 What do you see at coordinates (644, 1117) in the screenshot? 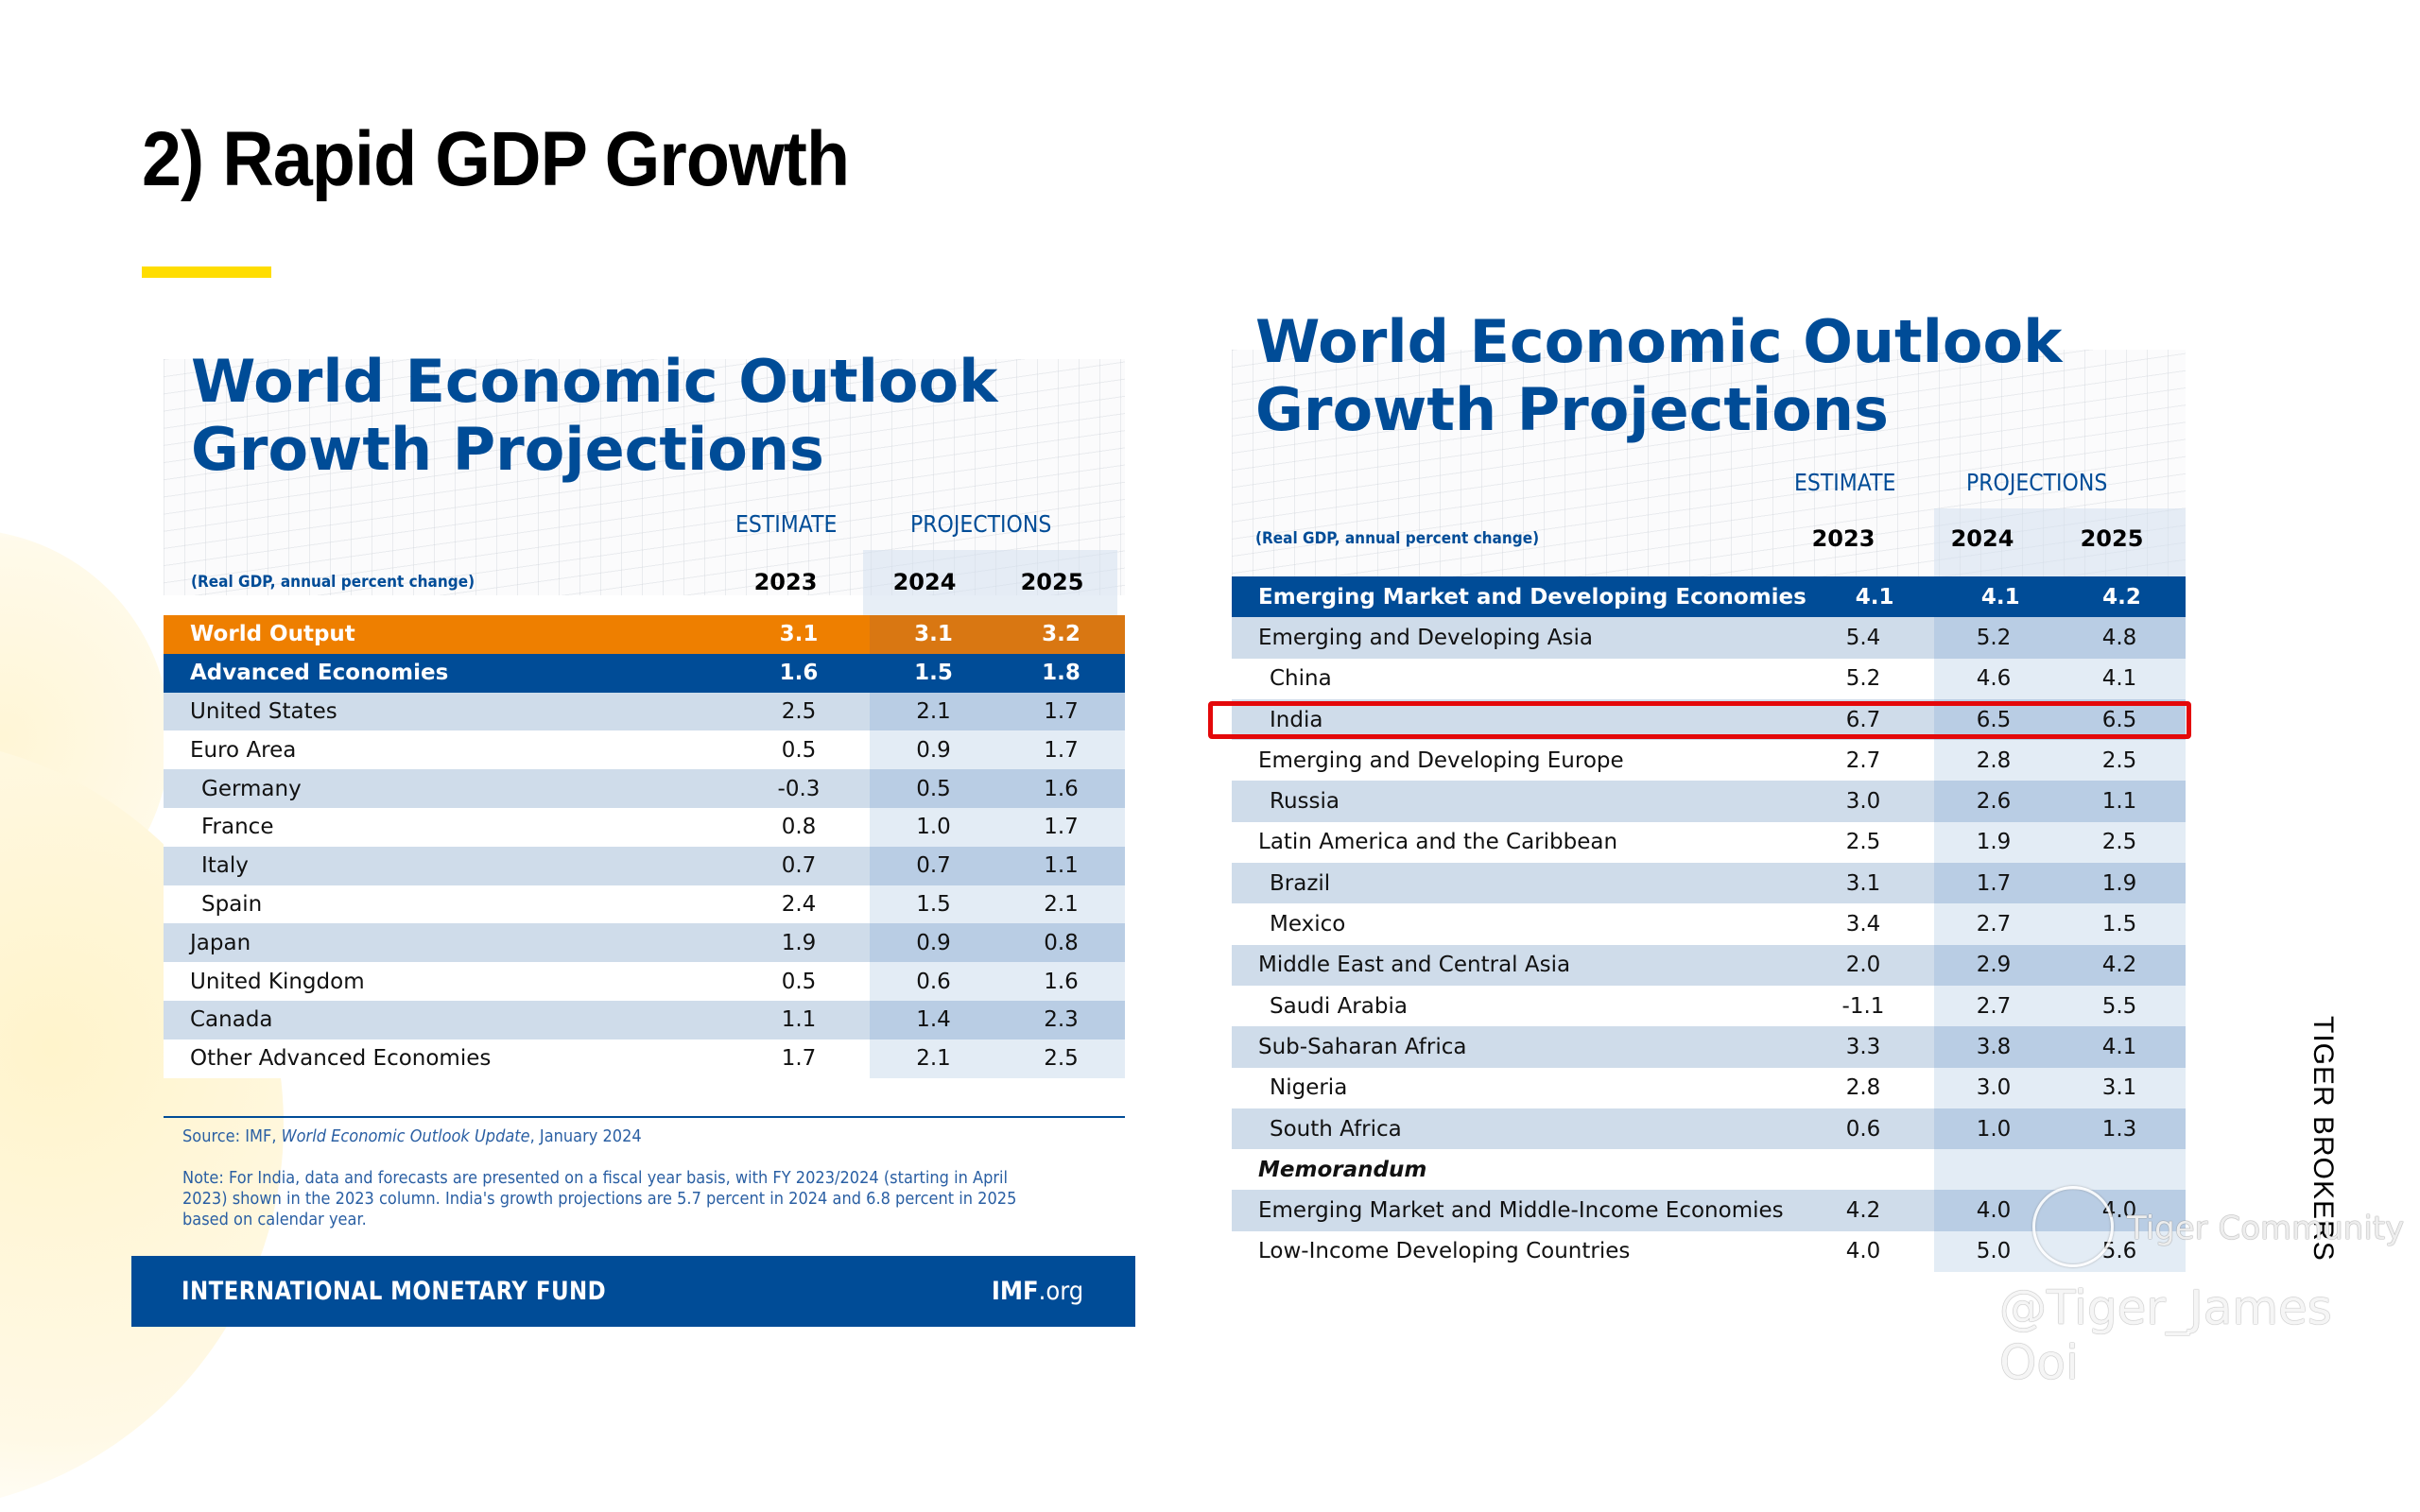
I see `table-bottom-rule` at bounding box center [644, 1117].